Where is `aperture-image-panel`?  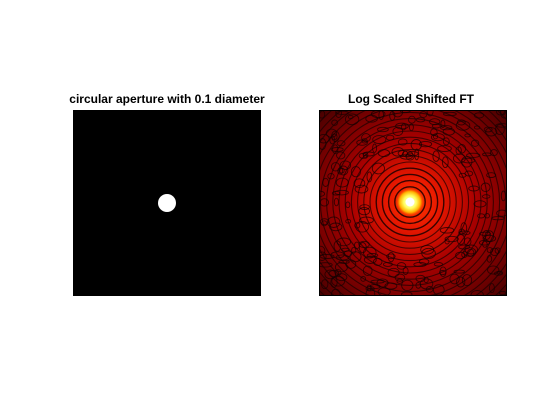 aperture-image-panel is located at coordinates (167, 203).